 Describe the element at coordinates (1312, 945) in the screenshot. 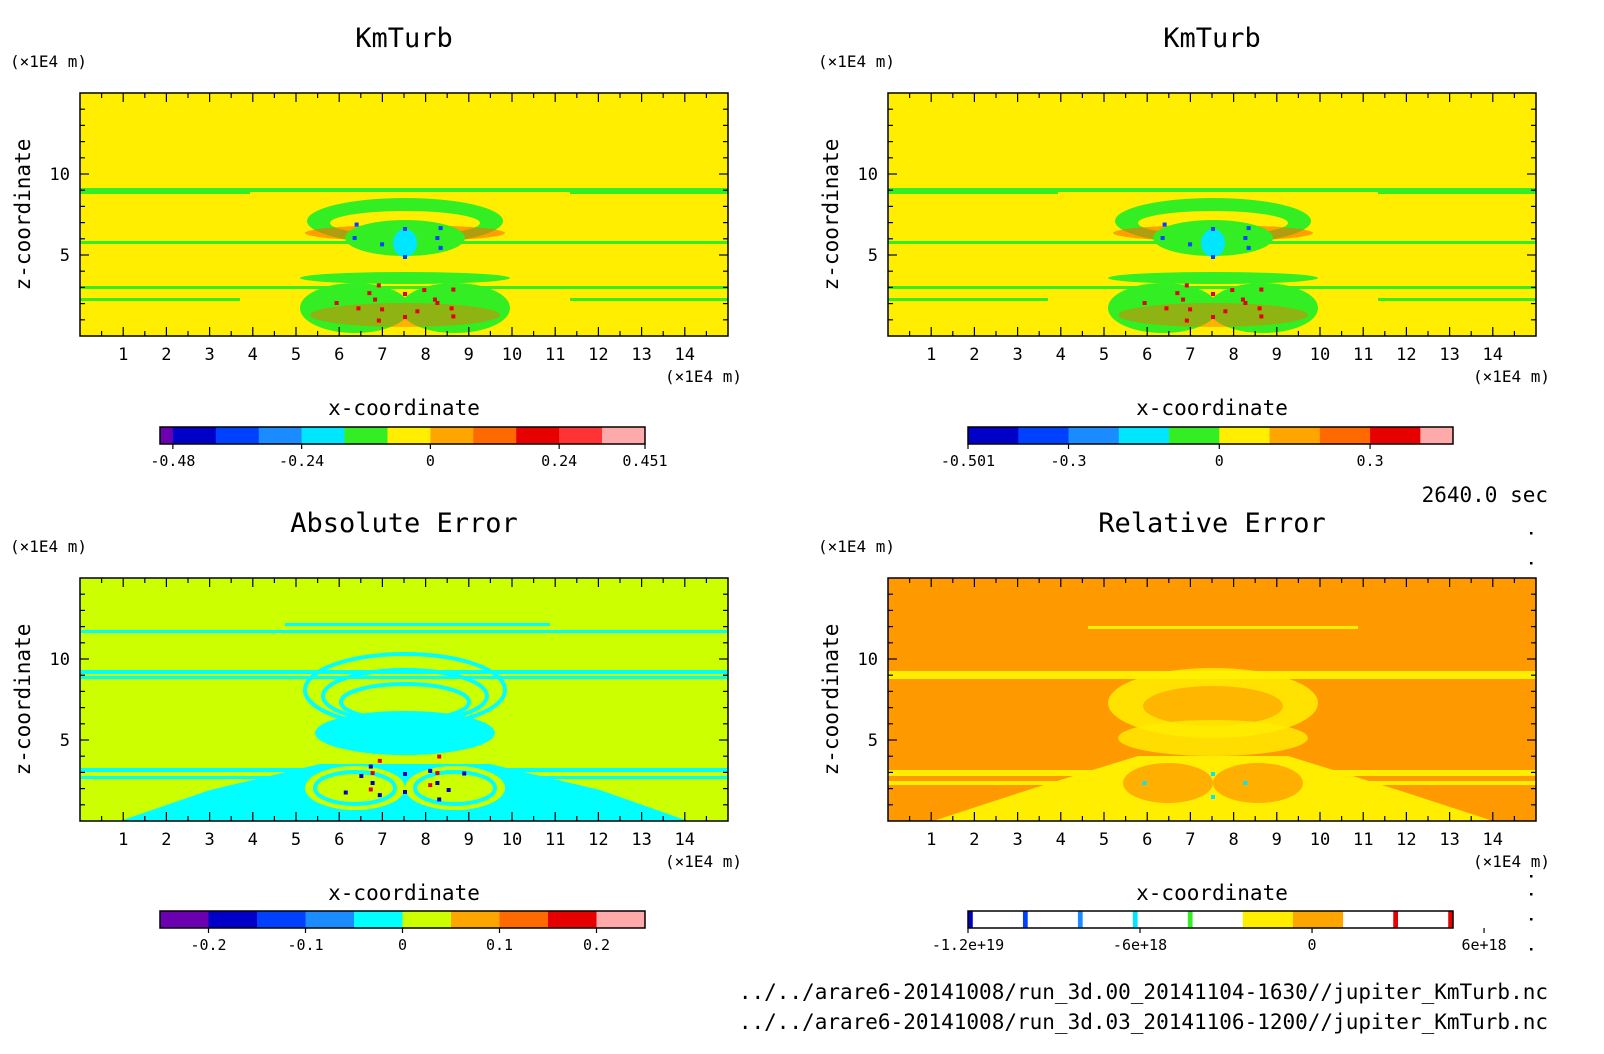

I see `colorbar-tick-label: 0` at that location.